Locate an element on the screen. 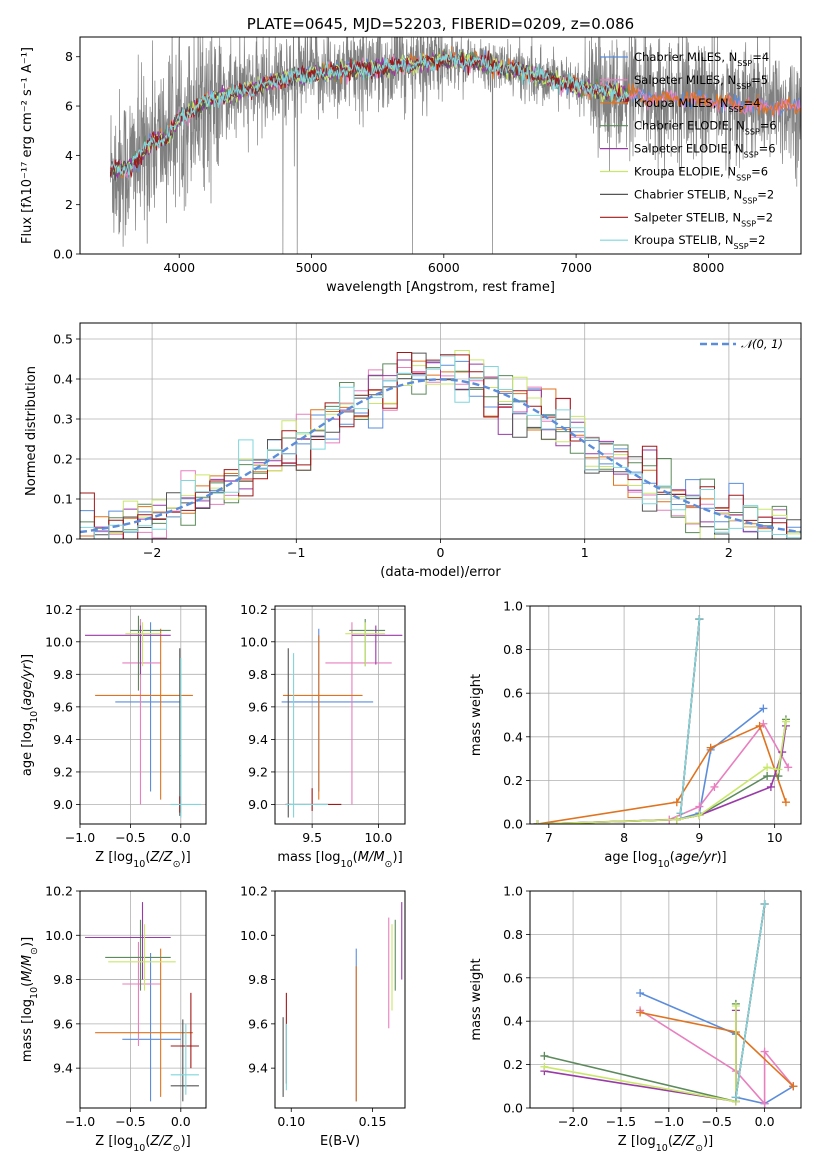 This screenshot has width=819, height=1170. weight_vs_age-xtick-label: 8 is located at coordinates (624, 837).